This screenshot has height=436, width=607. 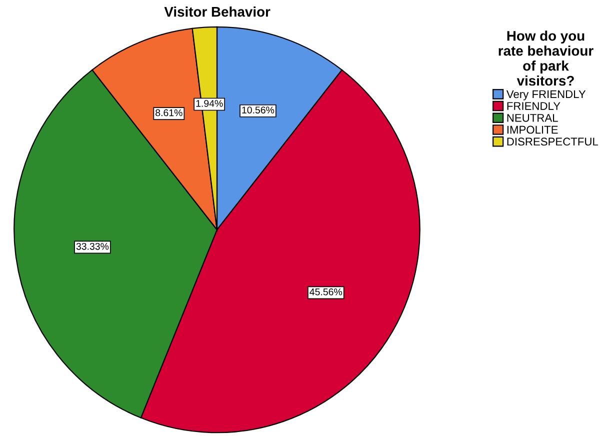 What do you see at coordinates (546, 58) in the screenshot?
I see `legend-title: How do you rate behaviour of park visitors?` at bounding box center [546, 58].